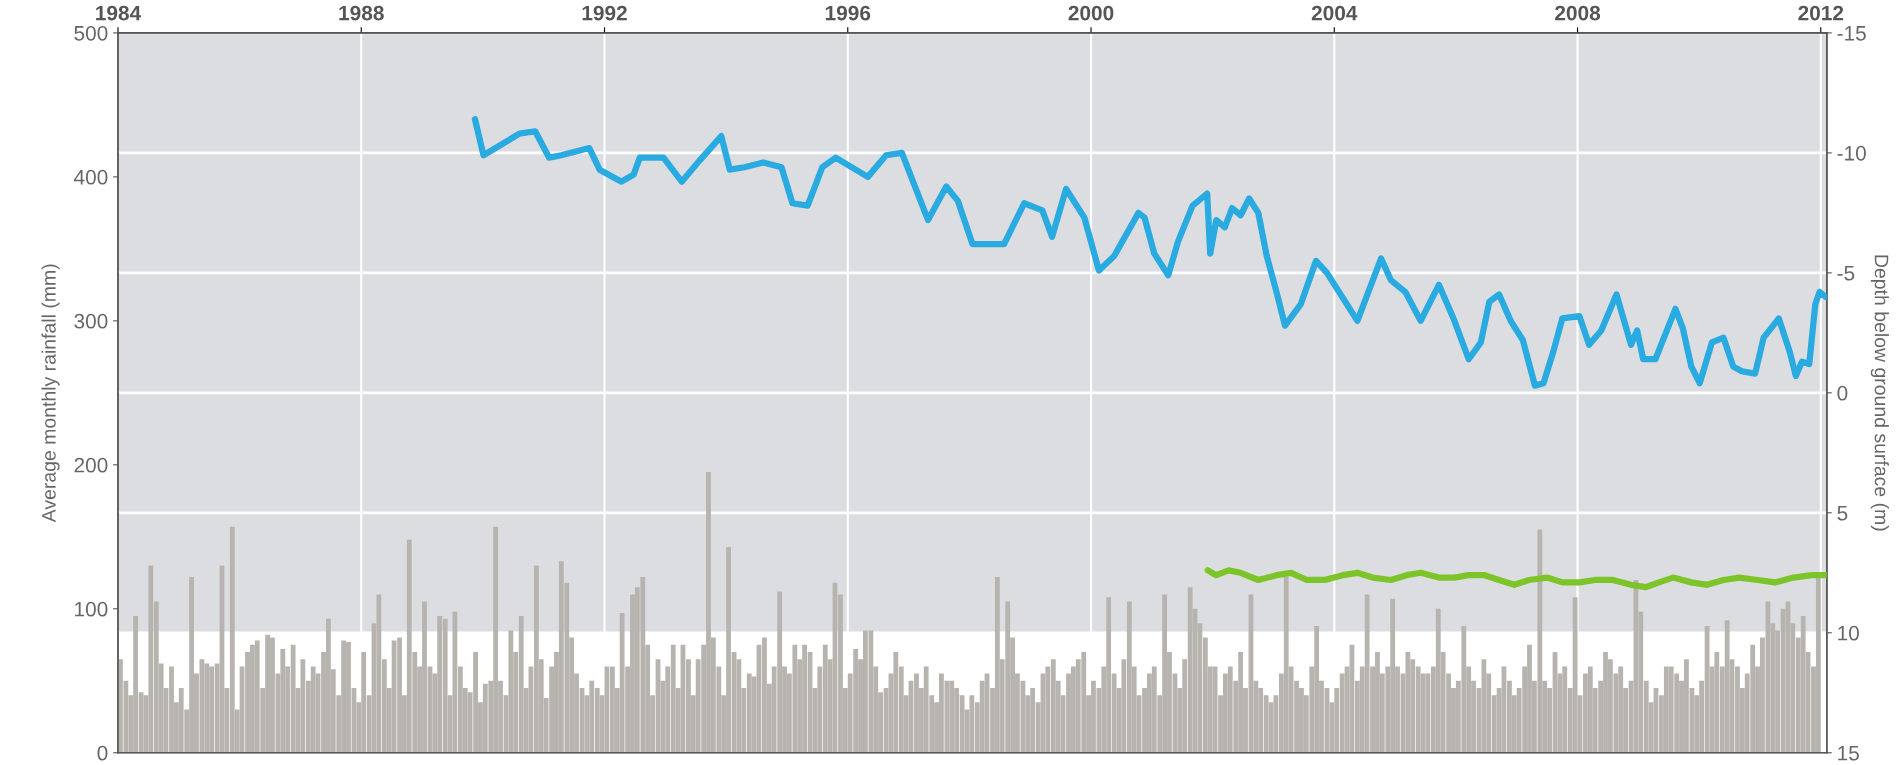 The image size is (1903, 765). Describe the element at coordinates (1578, 13) in the screenshot. I see `x-tick-label: 2008` at that location.